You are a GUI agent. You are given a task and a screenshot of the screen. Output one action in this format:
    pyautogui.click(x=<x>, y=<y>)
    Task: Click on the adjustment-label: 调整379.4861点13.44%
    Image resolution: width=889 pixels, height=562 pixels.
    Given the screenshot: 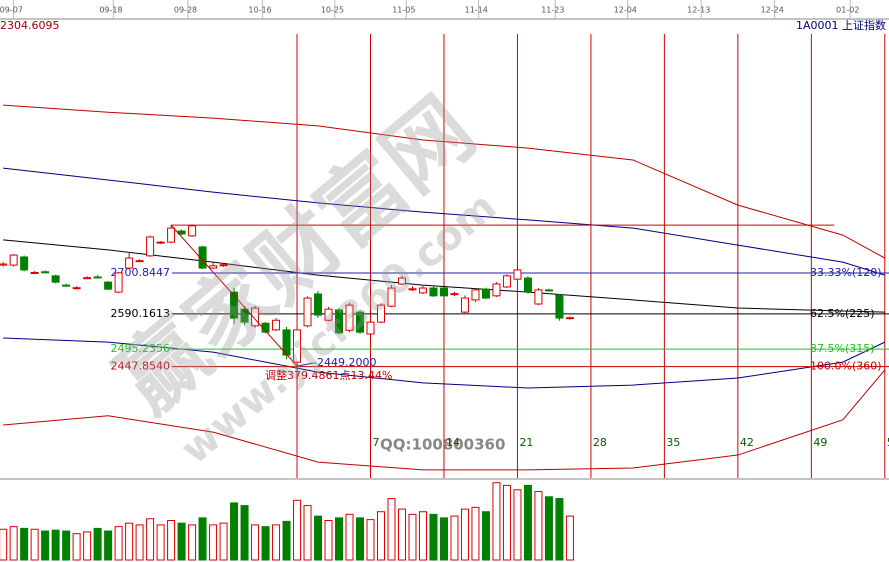 What is the action you would take?
    pyautogui.click(x=328, y=375)
    